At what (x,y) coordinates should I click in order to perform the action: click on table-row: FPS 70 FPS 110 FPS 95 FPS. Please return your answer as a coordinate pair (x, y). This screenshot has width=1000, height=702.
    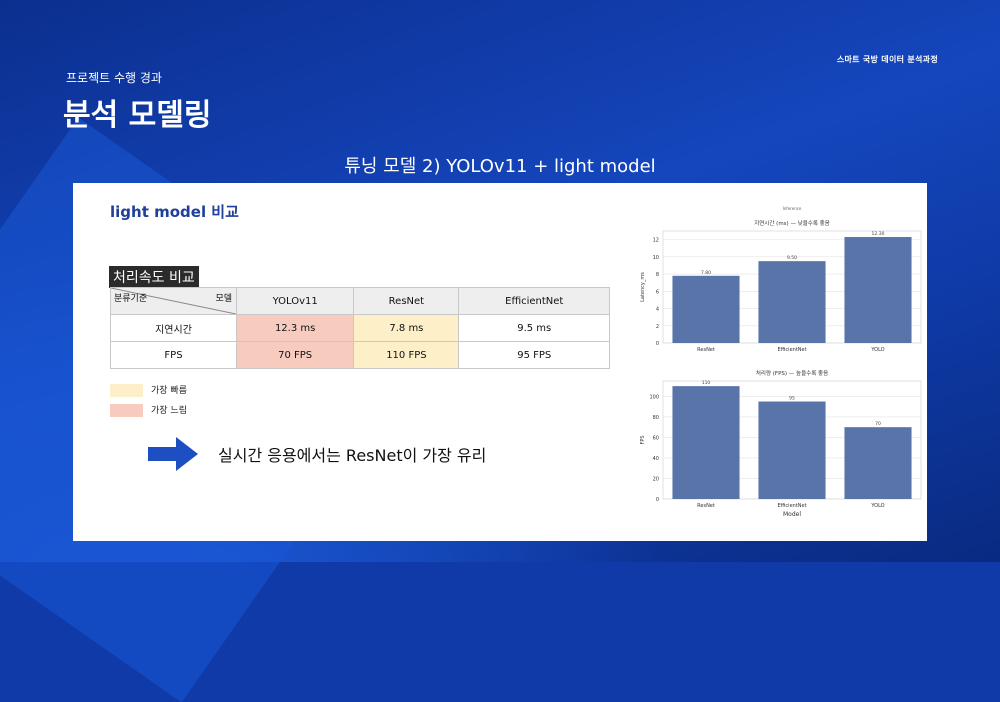
    Looking at the image, I should click on (360, 355).